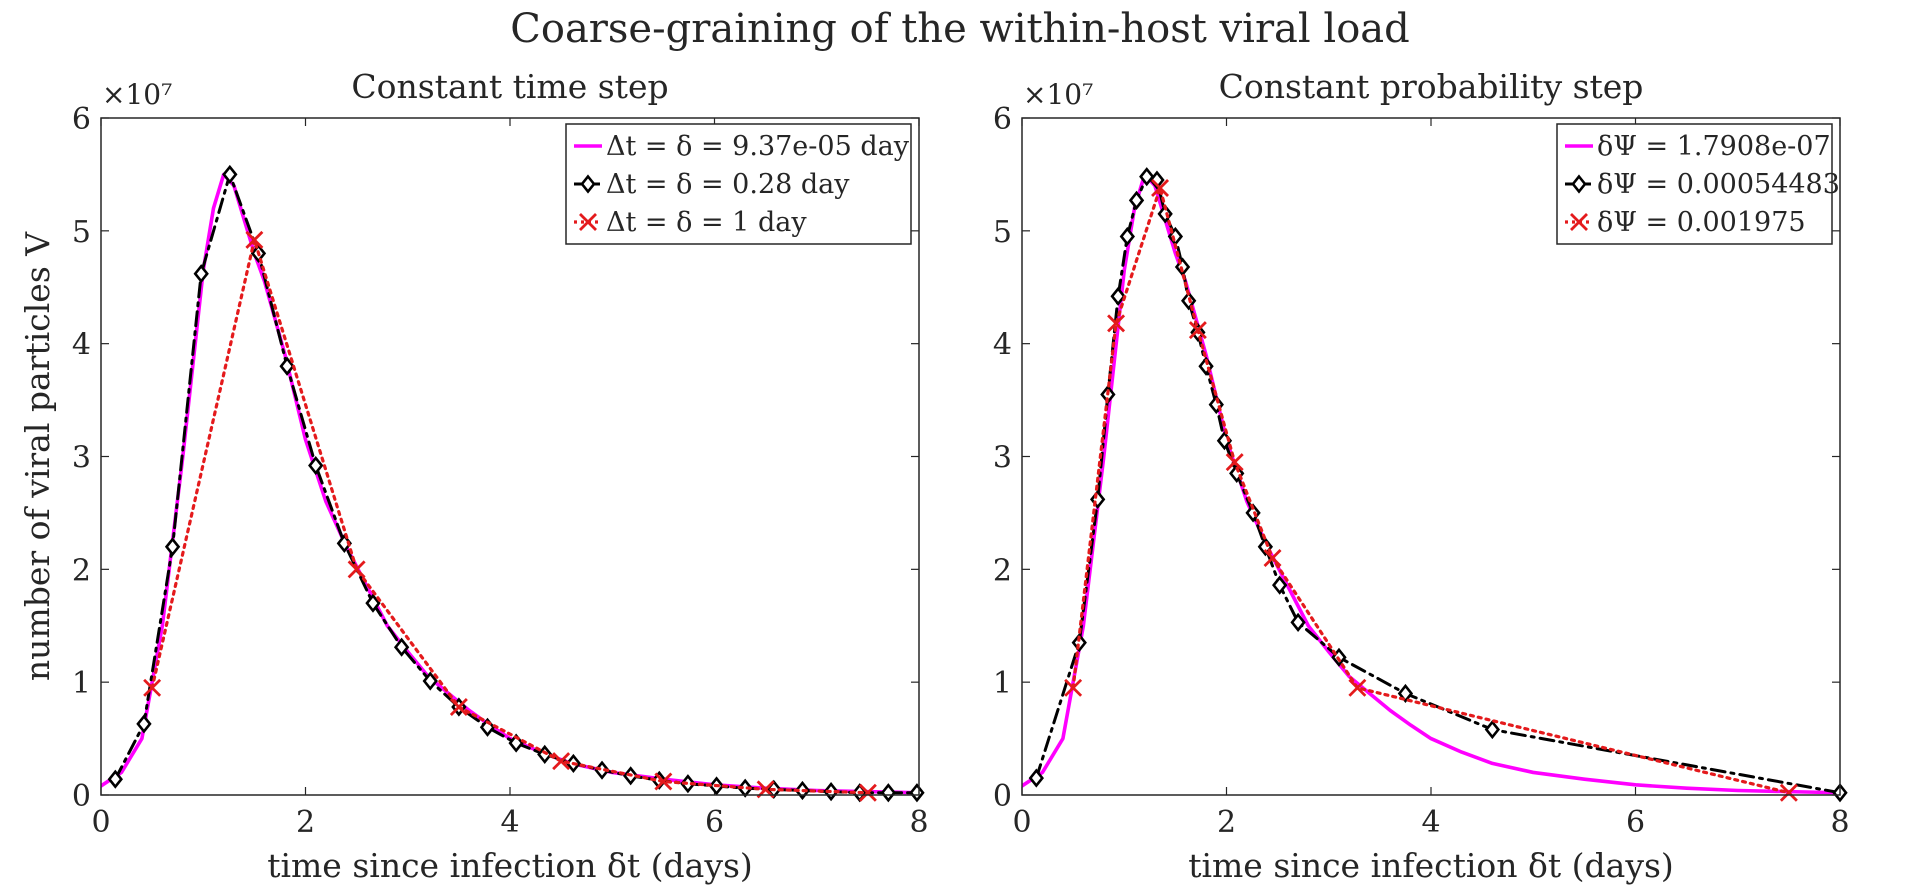 The image size is (1920, 891). I want to click on legend-entry: δΨ = 1.7908e-07, so click(1714, 146).